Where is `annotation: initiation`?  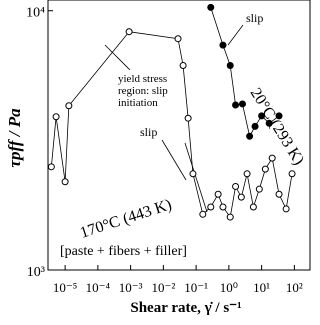
annotation: initiation is located at coordinates (138, 103).